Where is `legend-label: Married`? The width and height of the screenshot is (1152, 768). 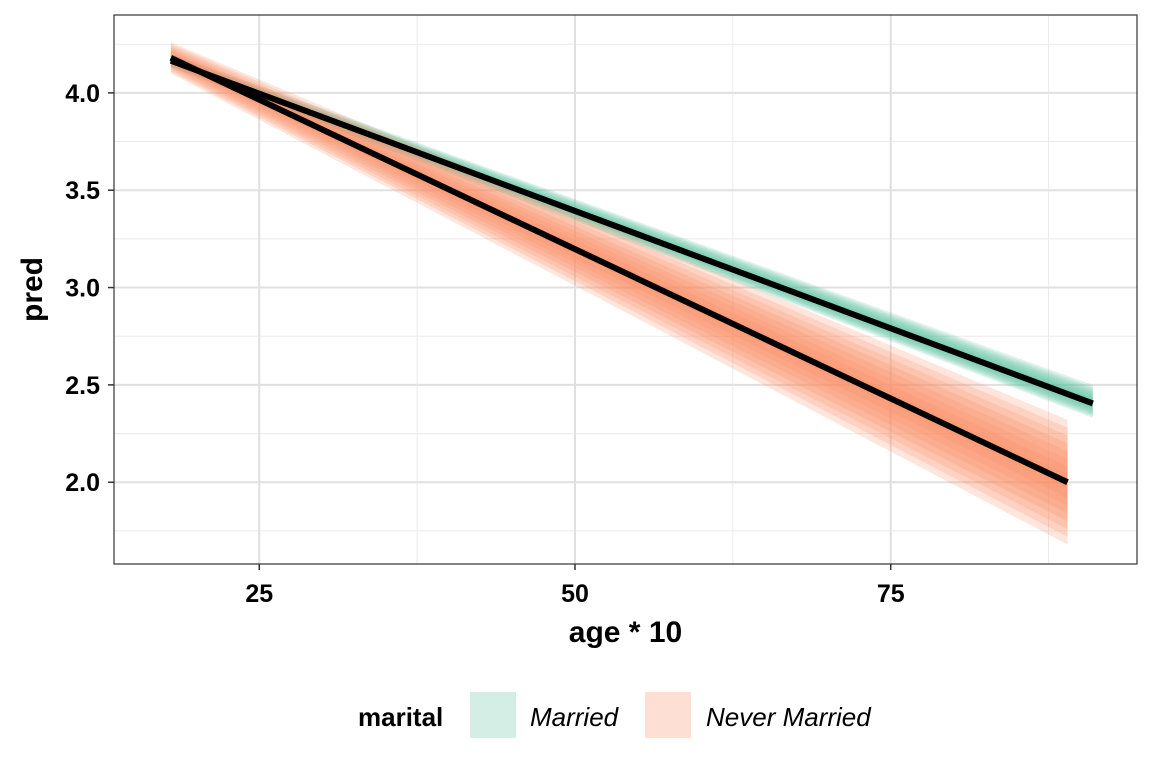 legend-label: Married is located at coordinates (575, 717).